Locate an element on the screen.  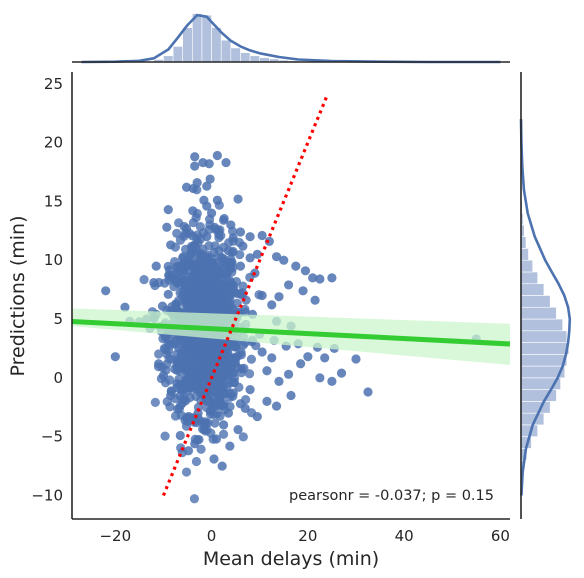
y-tick-label: 15 is located at coordinates (53, 201).